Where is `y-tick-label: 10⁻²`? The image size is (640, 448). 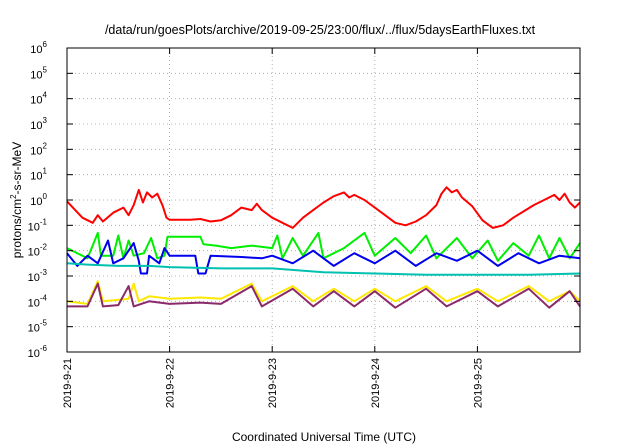 y-tick-label: 10⁻² is located at coordinates (38, 251).